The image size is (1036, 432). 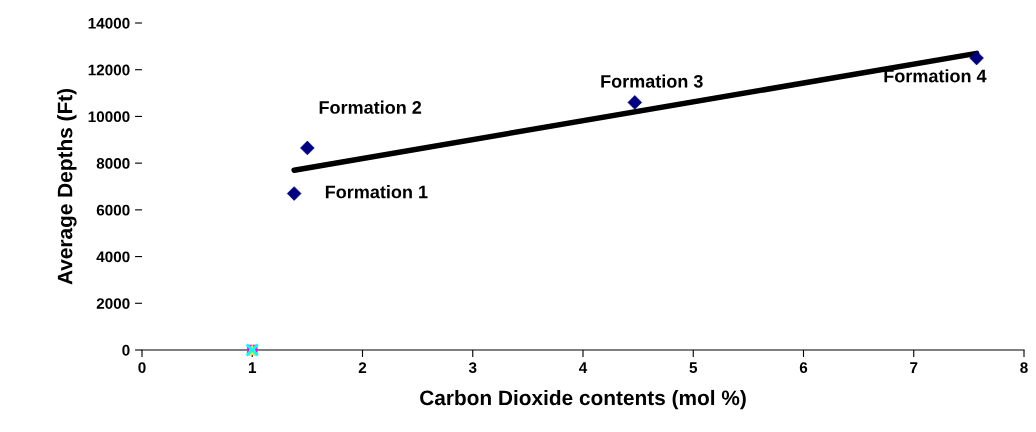 I want to click on y-axis-title: Average Depths (Ft), so click(x=67, y=186).